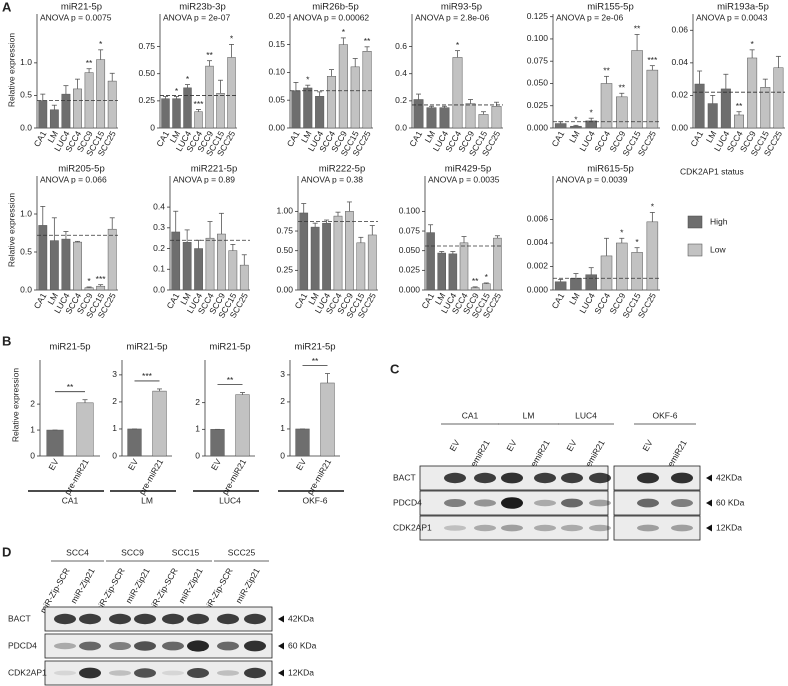 The image size is (788, 686). What do you see at coordinates (461, 7) in the screenshot?
I see `chart-title: miR93-5p` at bounding box center [461, 7].